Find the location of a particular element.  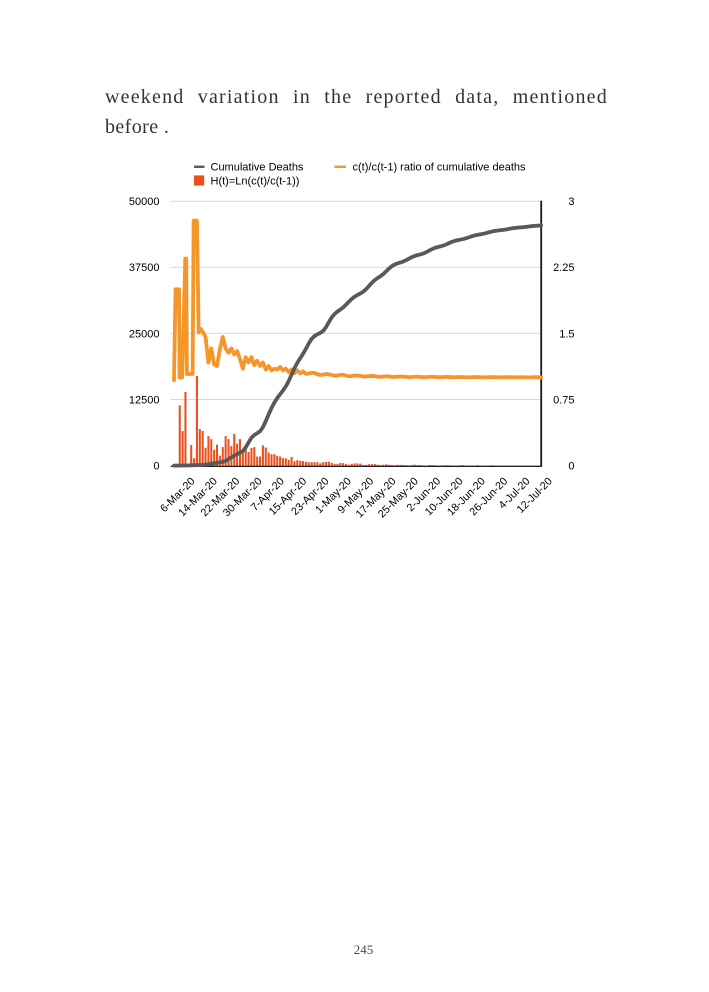

svg-text:c(t)/c(t-1) ratio of cumulativ: c(t)/c(t-1) ratio of cumulative deaths is located at coordinates (440, 168).